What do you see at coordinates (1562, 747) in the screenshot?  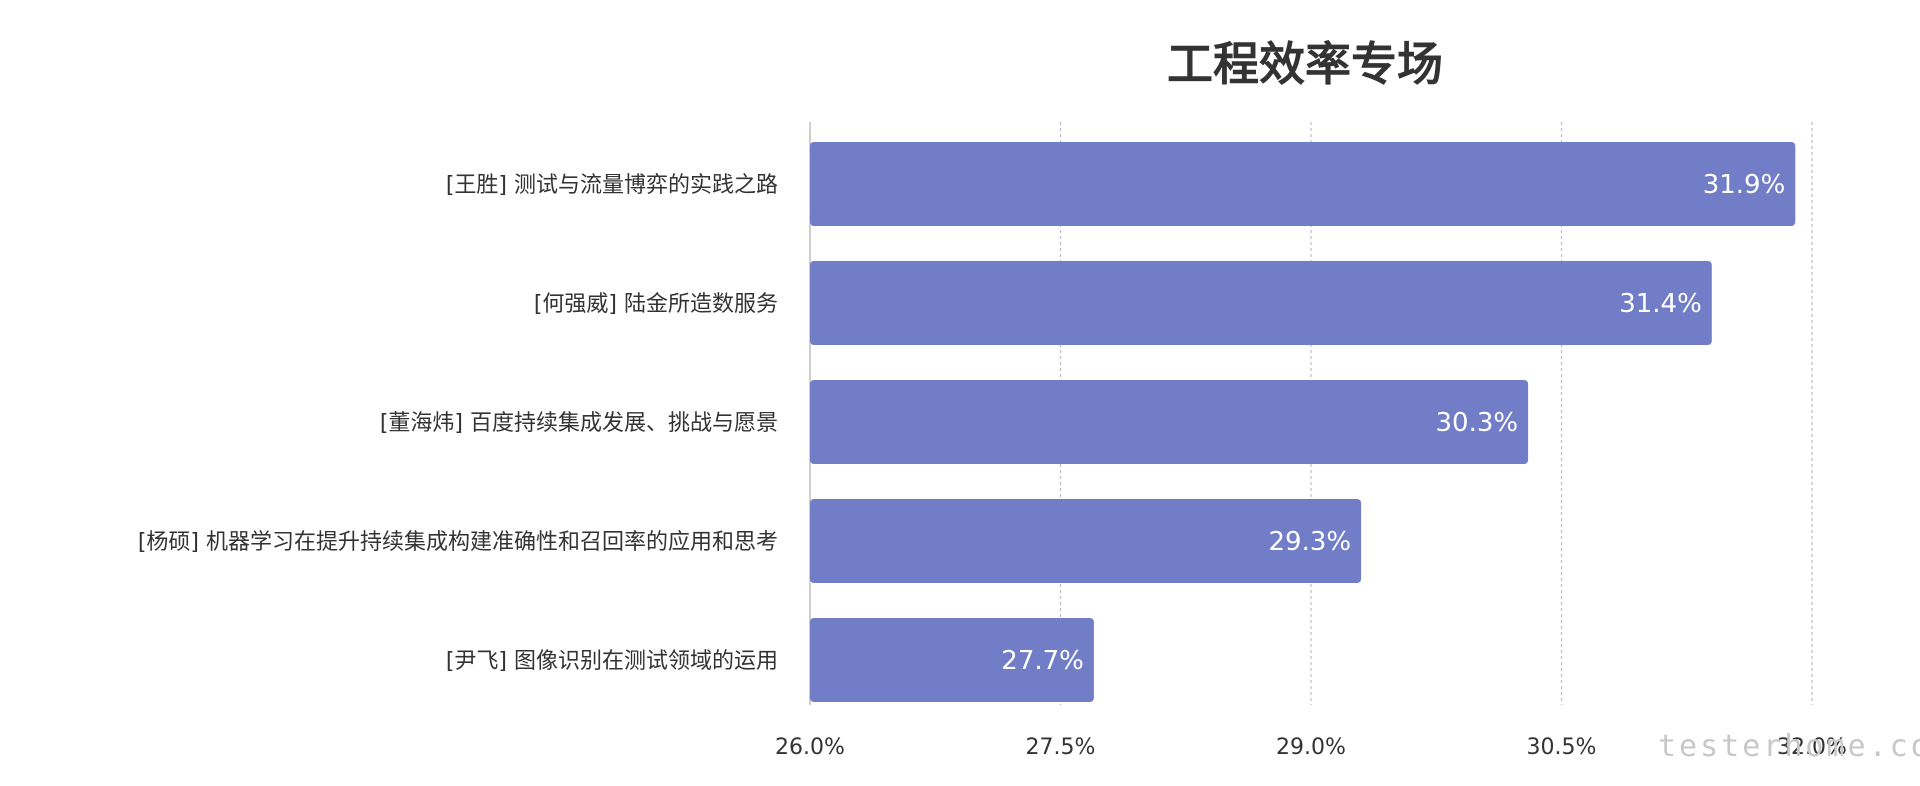 I see `x-tick-label: 30.5%` at bounding box center [1562, 747].